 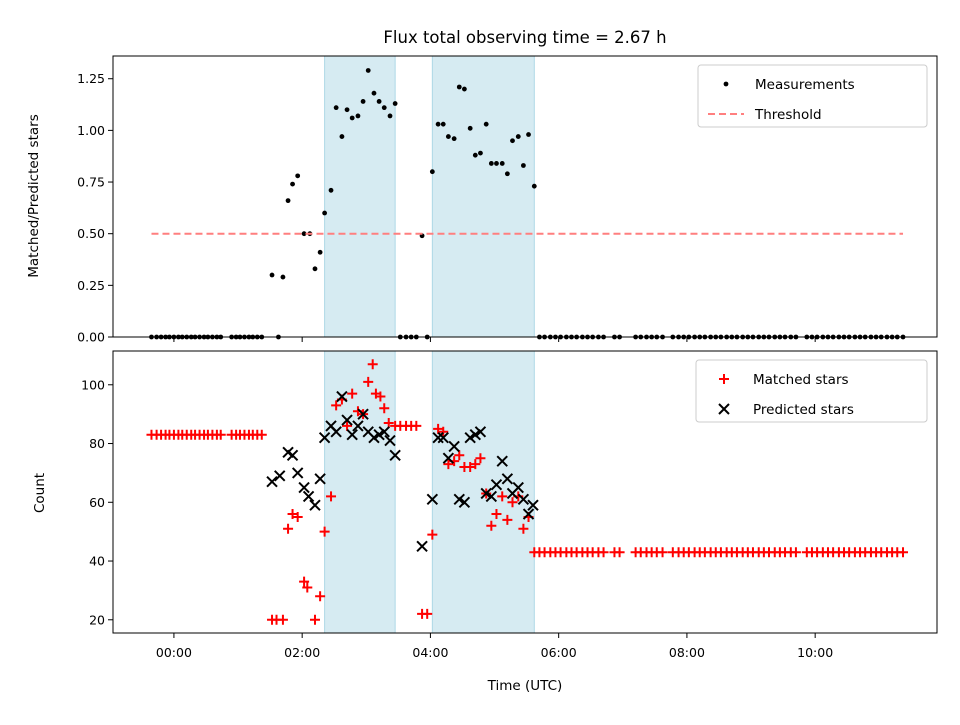 I want to click on legend-label: Threshold, so click(x=788, y=115).